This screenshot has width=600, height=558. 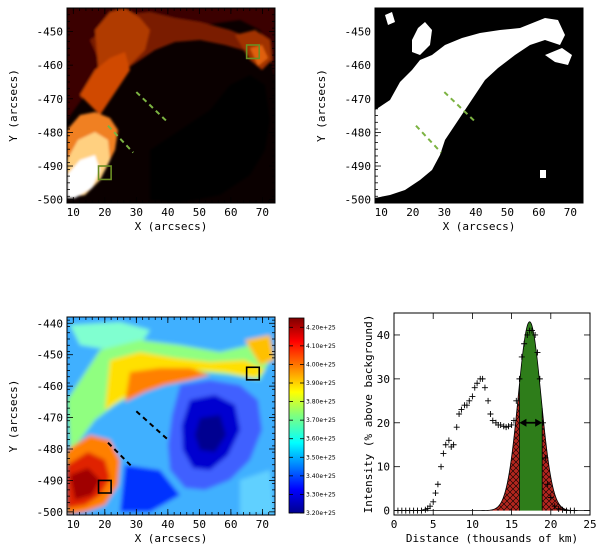 I want to click on x-tick-label: 30, so click(x=136, y=212).